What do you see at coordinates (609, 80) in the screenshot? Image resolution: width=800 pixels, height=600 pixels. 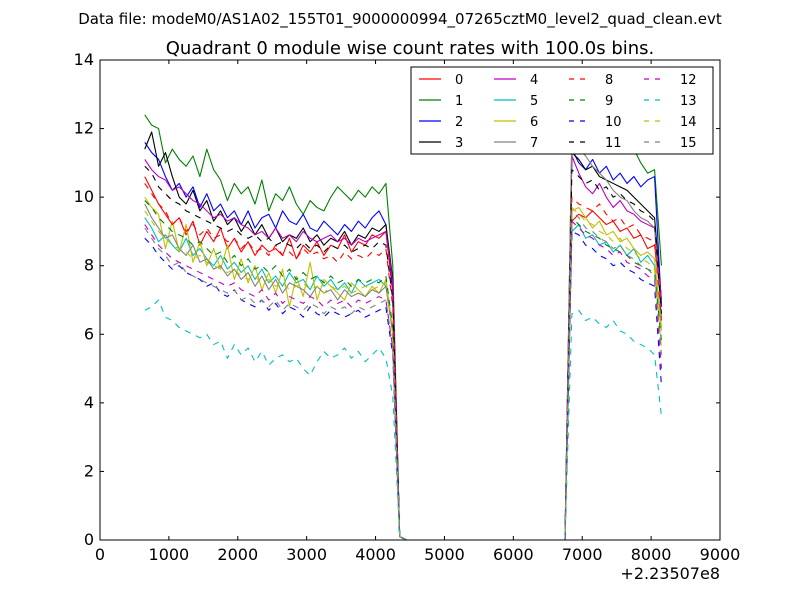 I see `legend-label-8: 8` at bounding box center [609, 80].